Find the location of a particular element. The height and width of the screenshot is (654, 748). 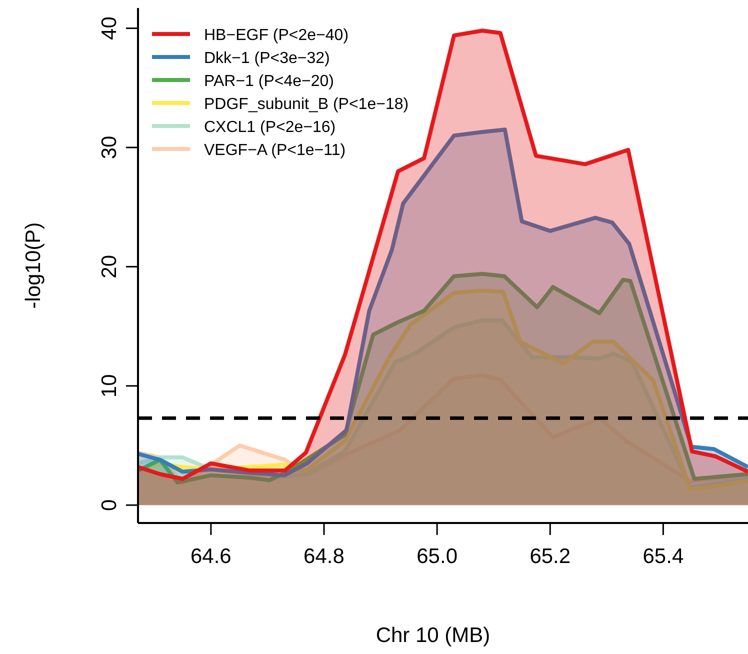

legend-label: CXCL1 (P<2e−16) is located at coordinates (270, 127).